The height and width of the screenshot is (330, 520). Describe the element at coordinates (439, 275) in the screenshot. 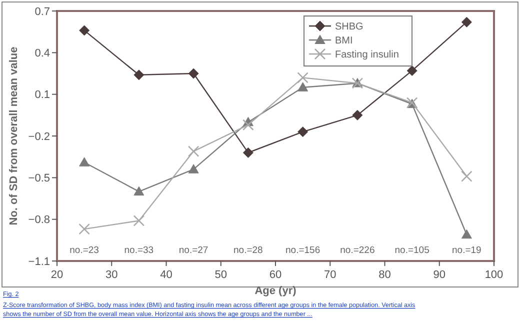

I see `x-tick-label: 90` at that location.